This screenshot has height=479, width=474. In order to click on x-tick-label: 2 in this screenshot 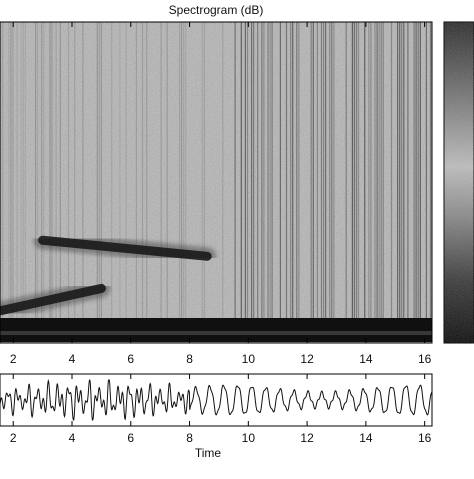, I will do `click(13, 438)`.